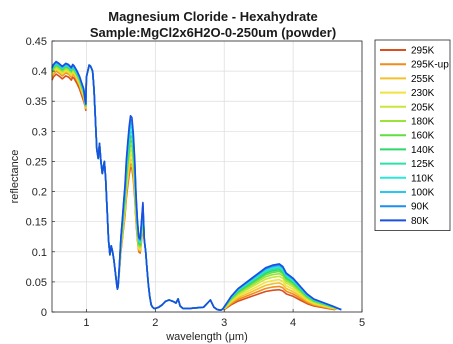  Describe the element at coordinates (213, 16) in the screenshot. I see `chart-title: Magnesium Cloride - Hexahydrate` at that location.